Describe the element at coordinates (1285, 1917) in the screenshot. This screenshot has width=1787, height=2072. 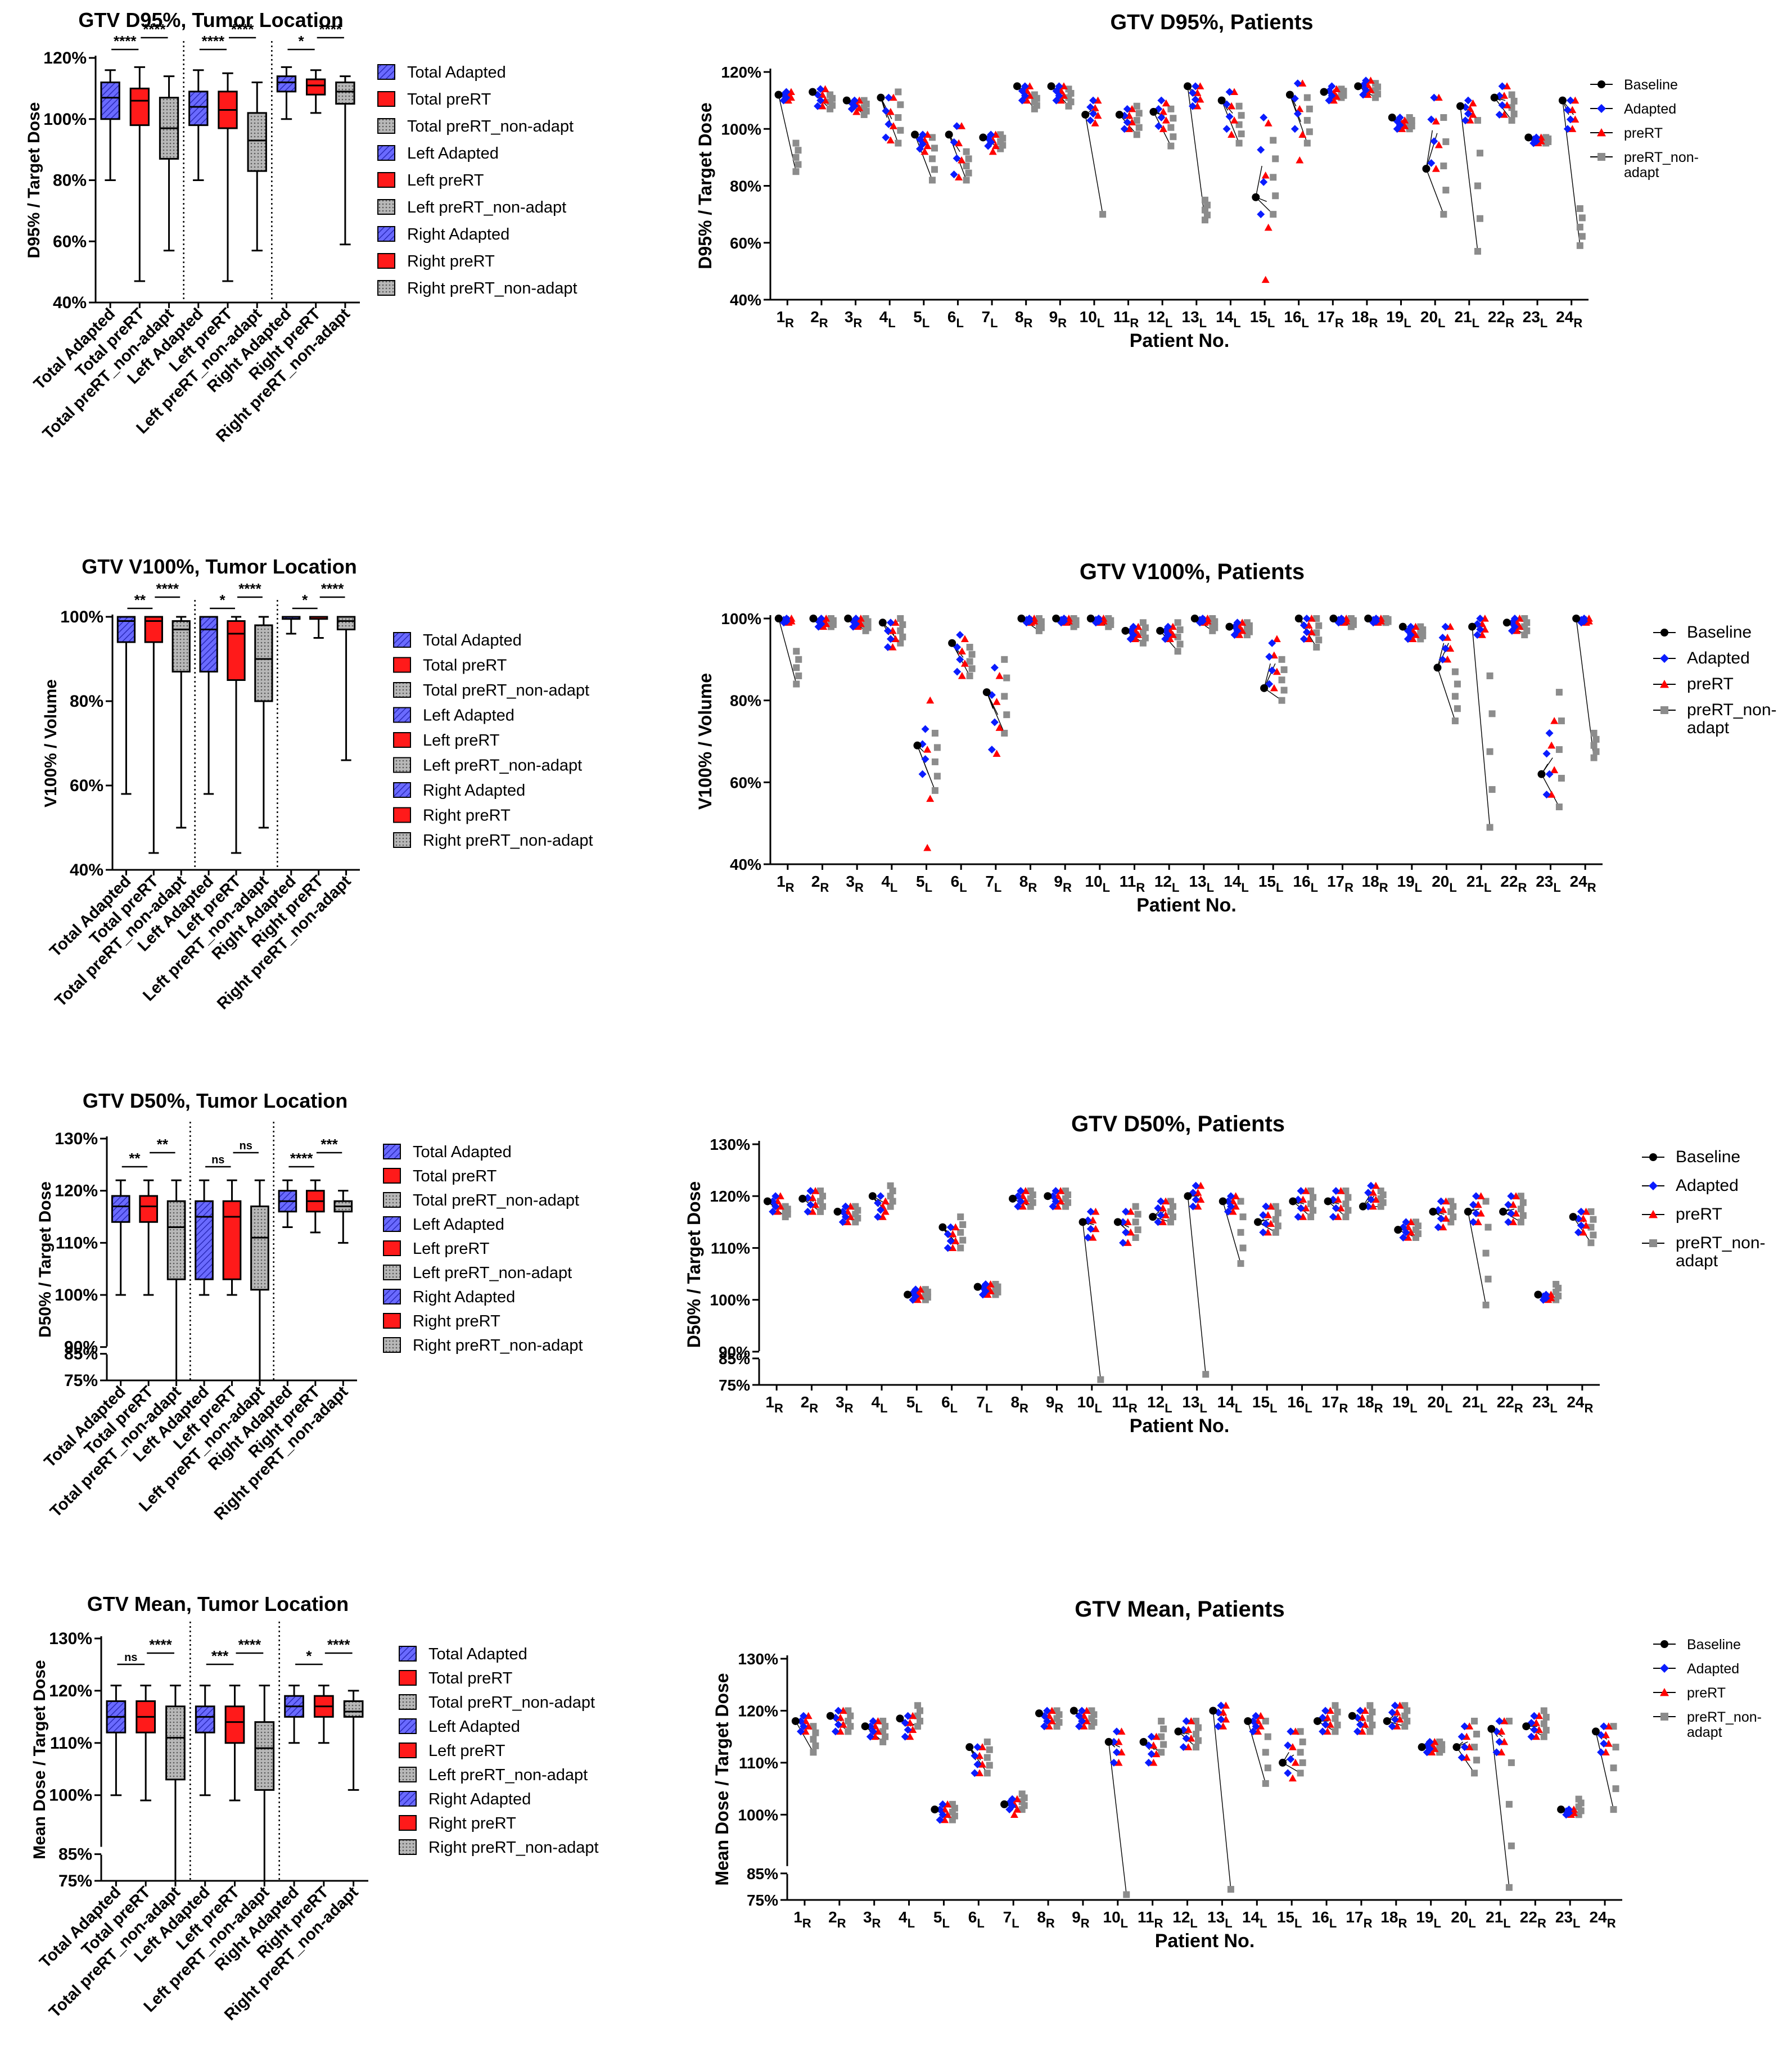
I see `patient-number: 15` at that location.